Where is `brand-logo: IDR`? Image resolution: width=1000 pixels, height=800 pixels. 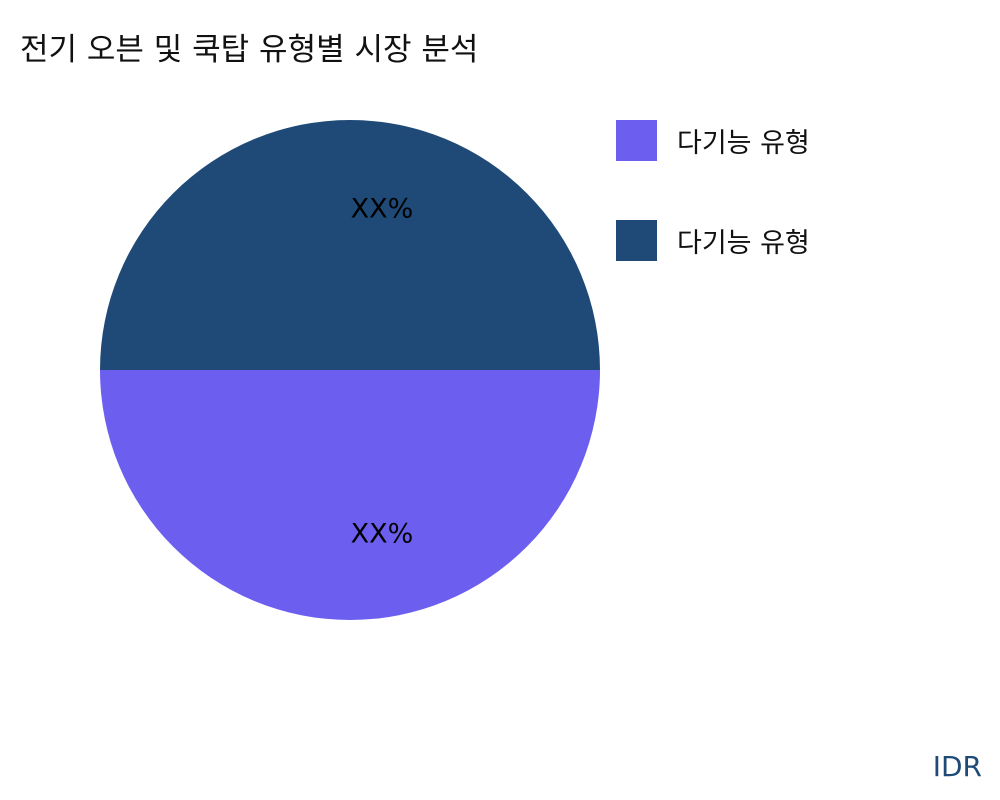
brand-logo: IDR is located at coordinates (957, 766).